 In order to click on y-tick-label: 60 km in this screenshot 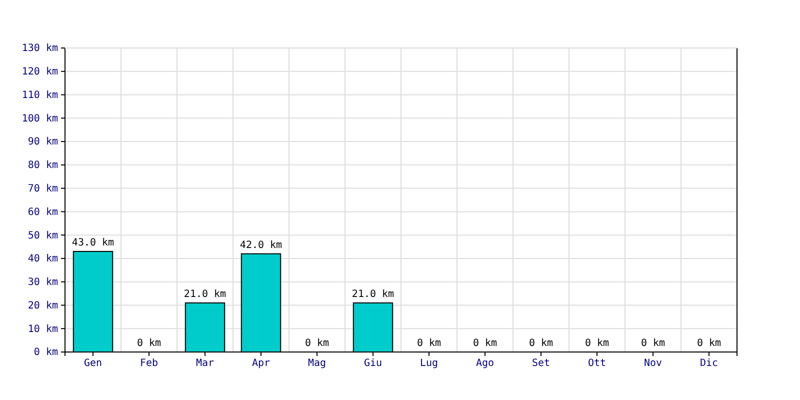, I will do `click(43, 212)`.